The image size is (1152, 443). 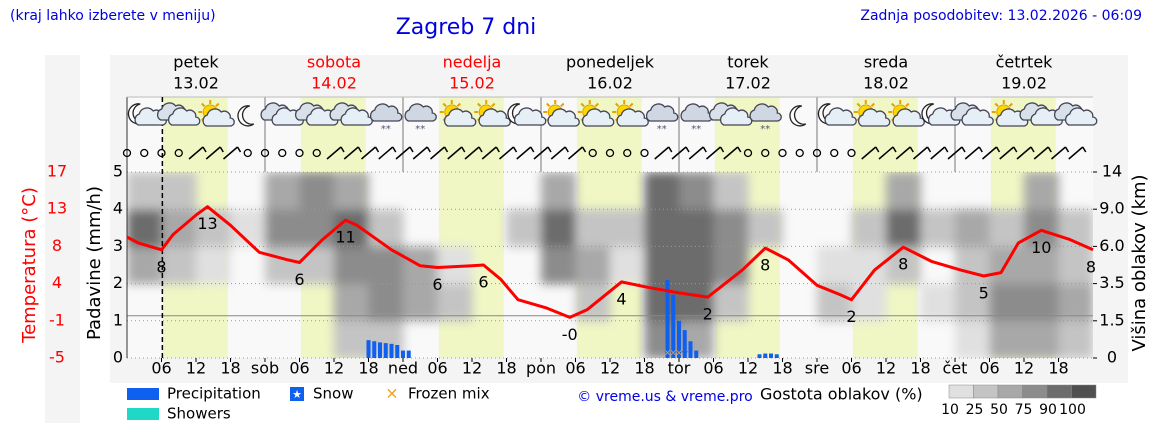 I want to click on y-tick-label: 1, so click(x=118, y=319).